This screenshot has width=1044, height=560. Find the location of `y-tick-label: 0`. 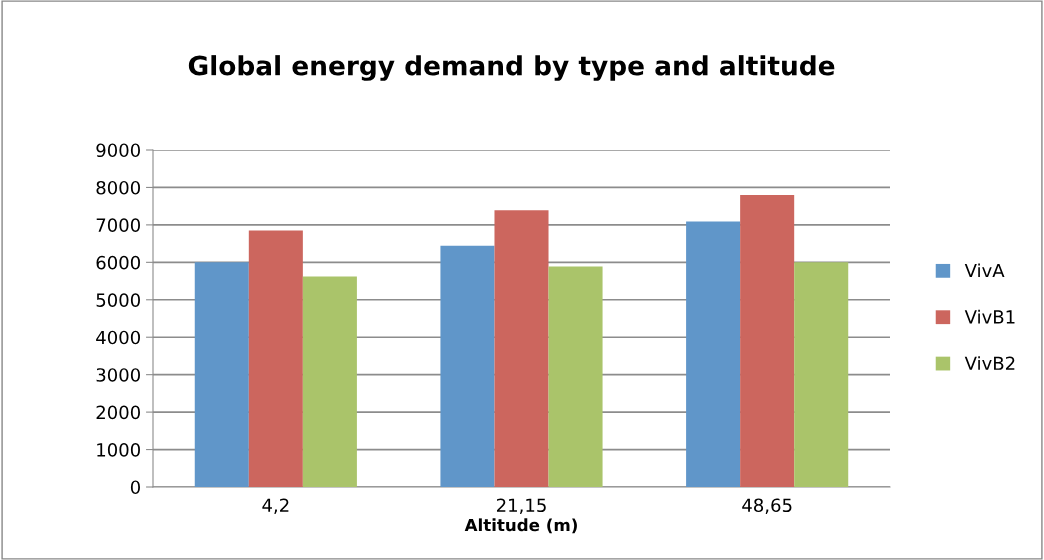

y-tick-label: 0 is located at coordinates (135, 487).